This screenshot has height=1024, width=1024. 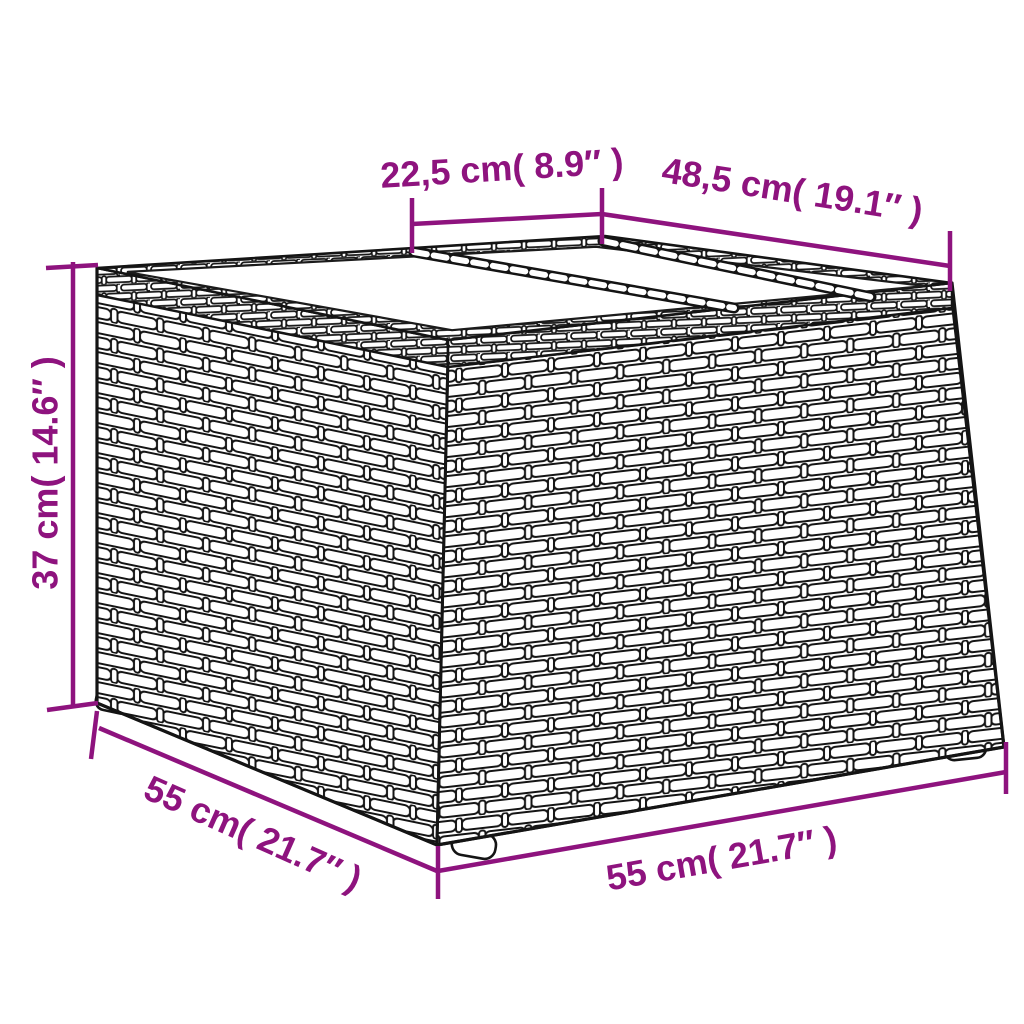 I want to click on dimension-label-top-panel-width: 22,5 cm( 8.9″ ), so click(x=501, y=168).